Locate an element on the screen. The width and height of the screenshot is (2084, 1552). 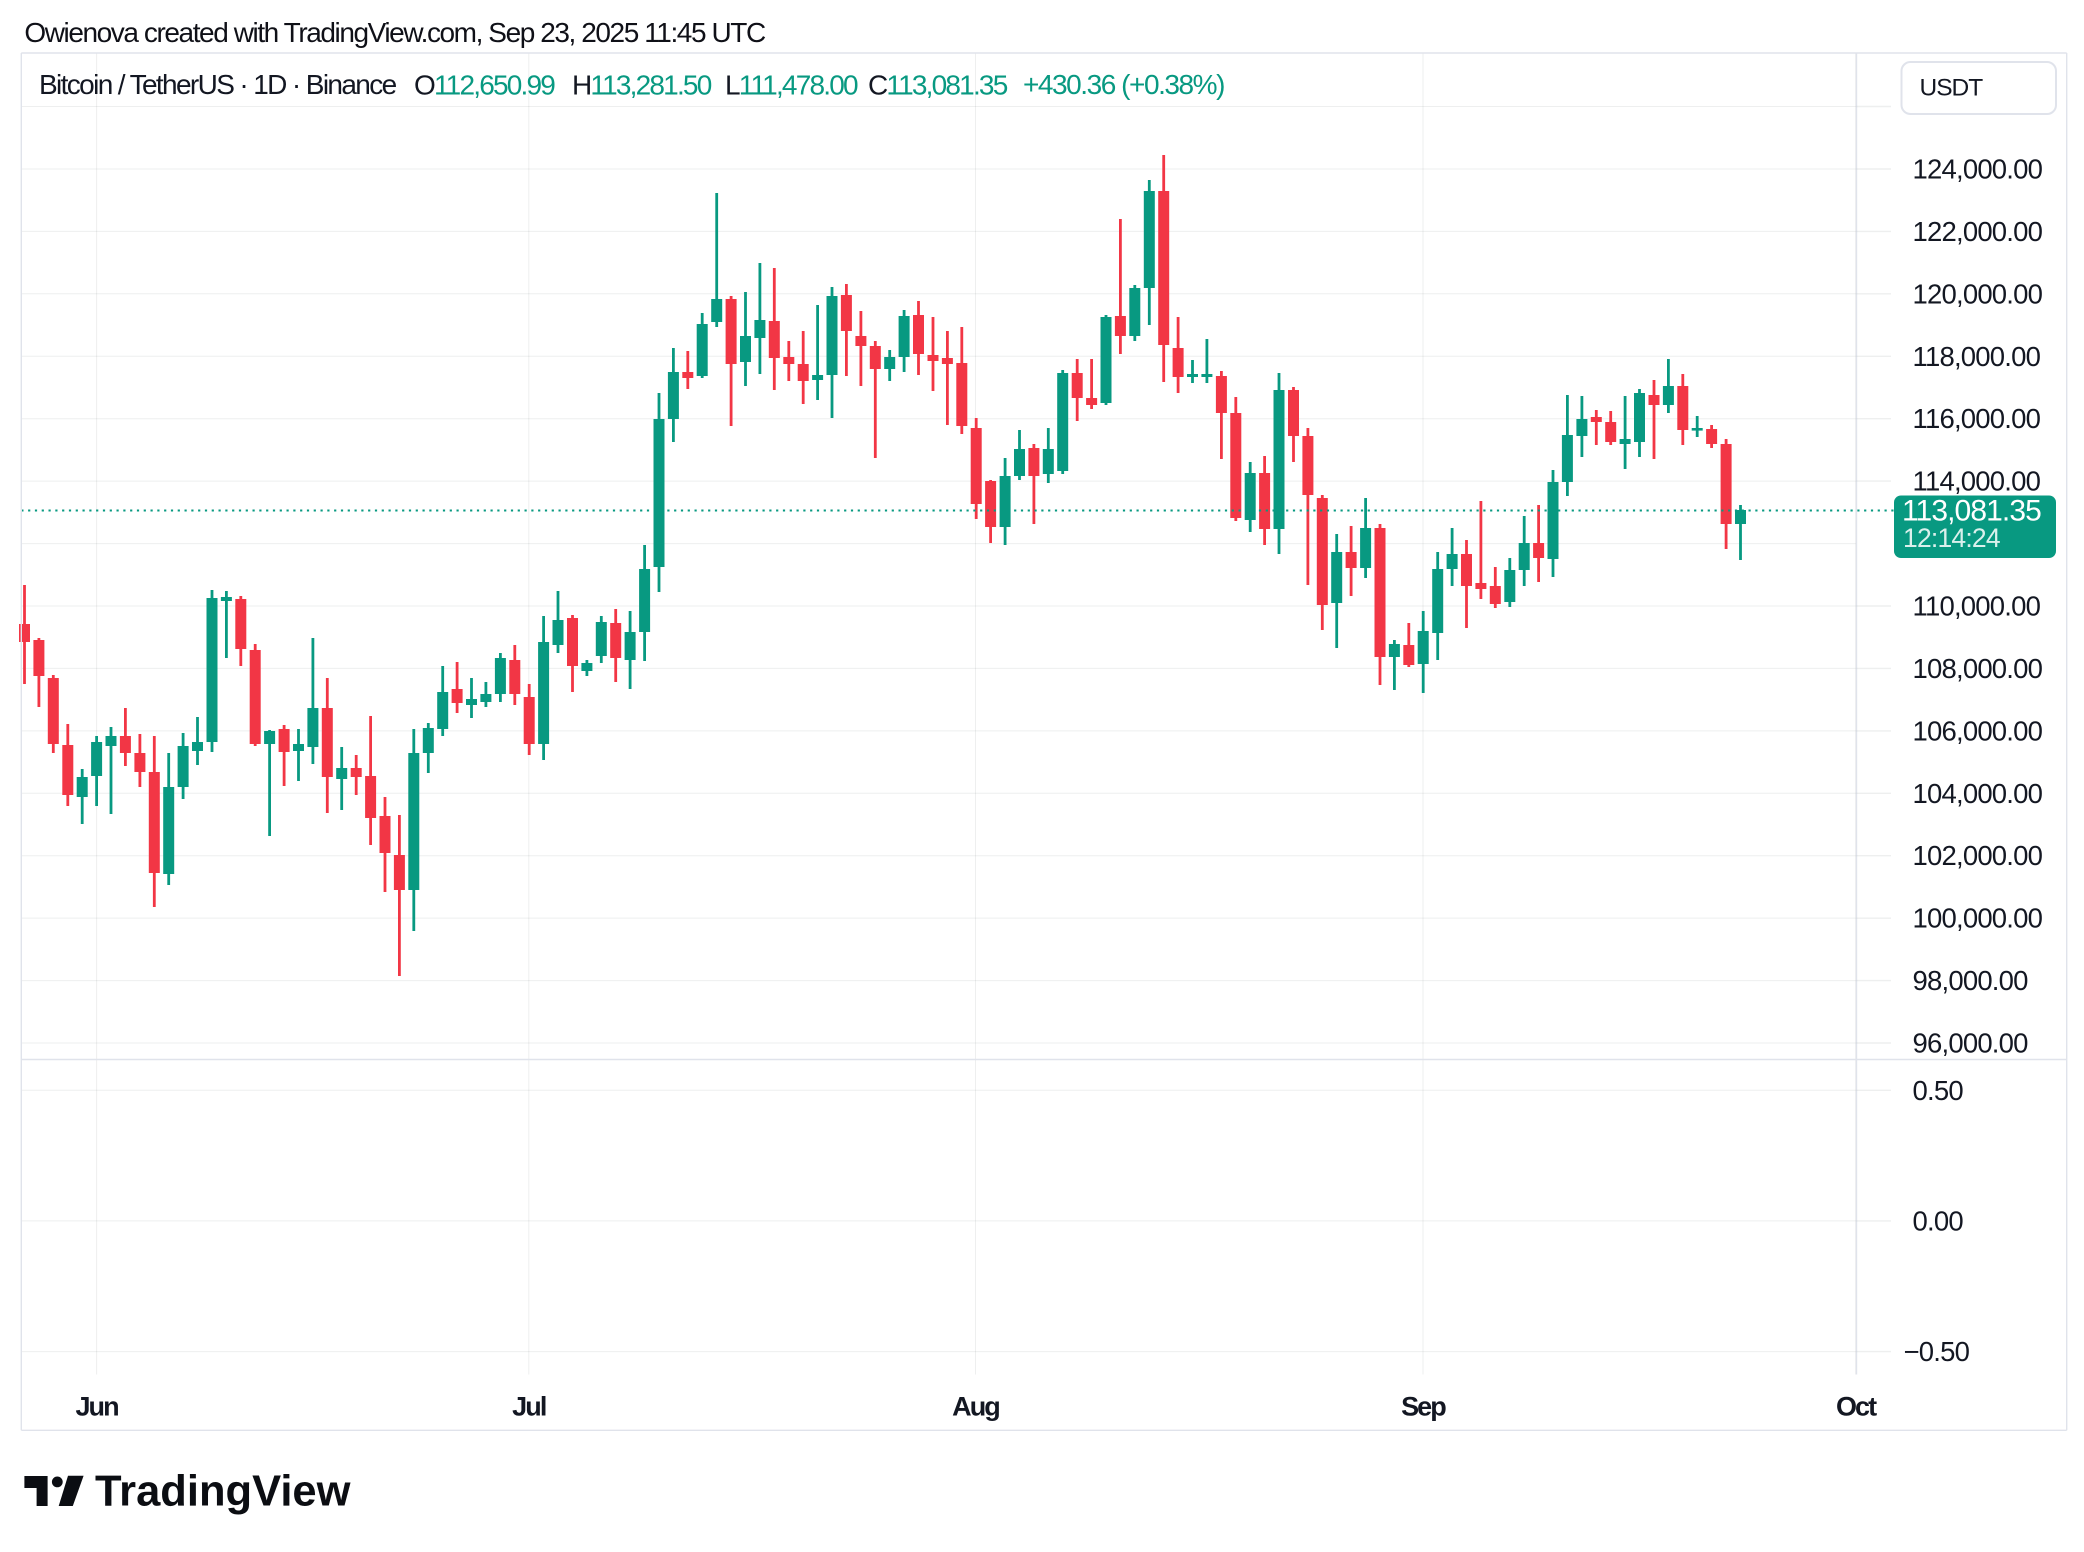
svg-text: 113,081.35 is located at coordinates (1971, 511).